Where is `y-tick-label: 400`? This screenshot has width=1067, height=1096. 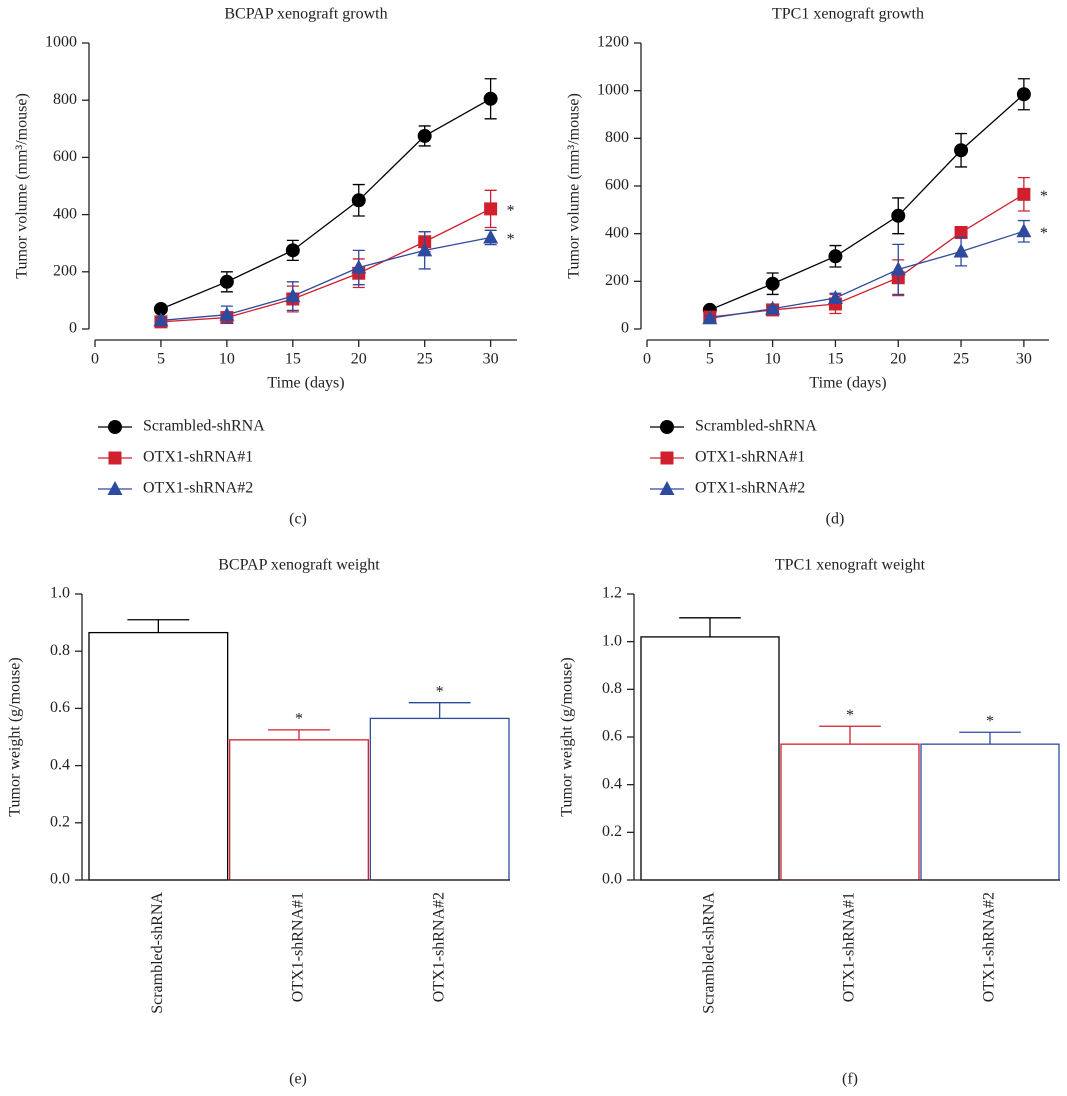 y-tick-label: 400 is located at coordinates (617, 232).